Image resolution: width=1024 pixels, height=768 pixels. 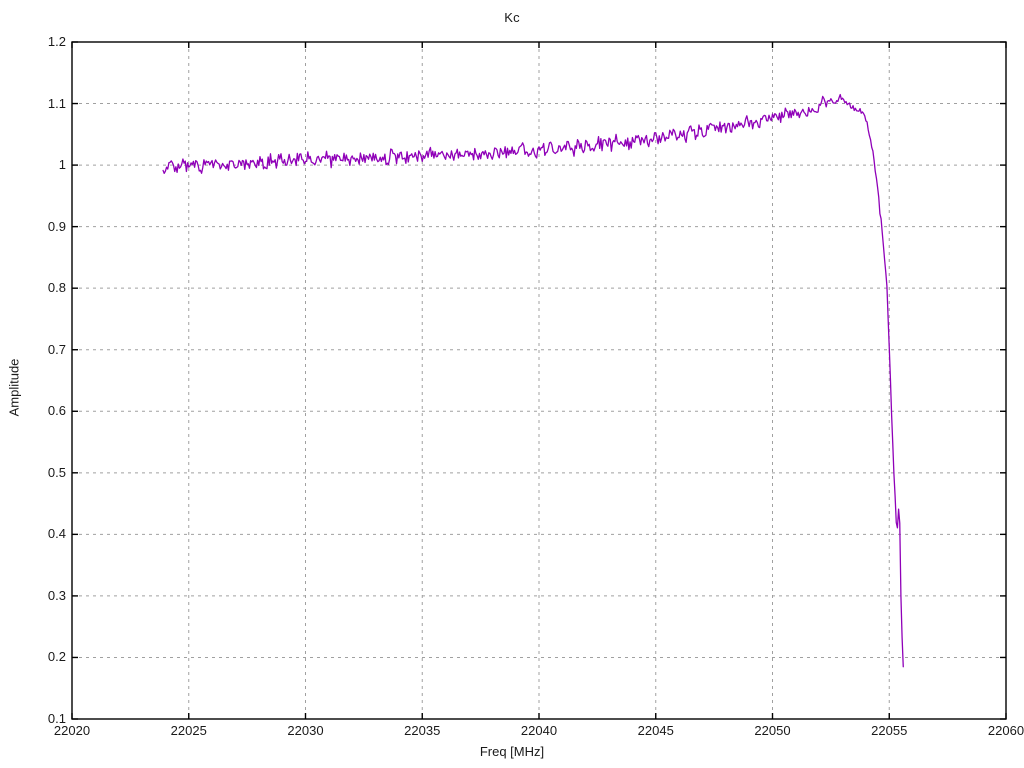 I want to click on x-tick-label: 22020, so click(x=72, y=730).